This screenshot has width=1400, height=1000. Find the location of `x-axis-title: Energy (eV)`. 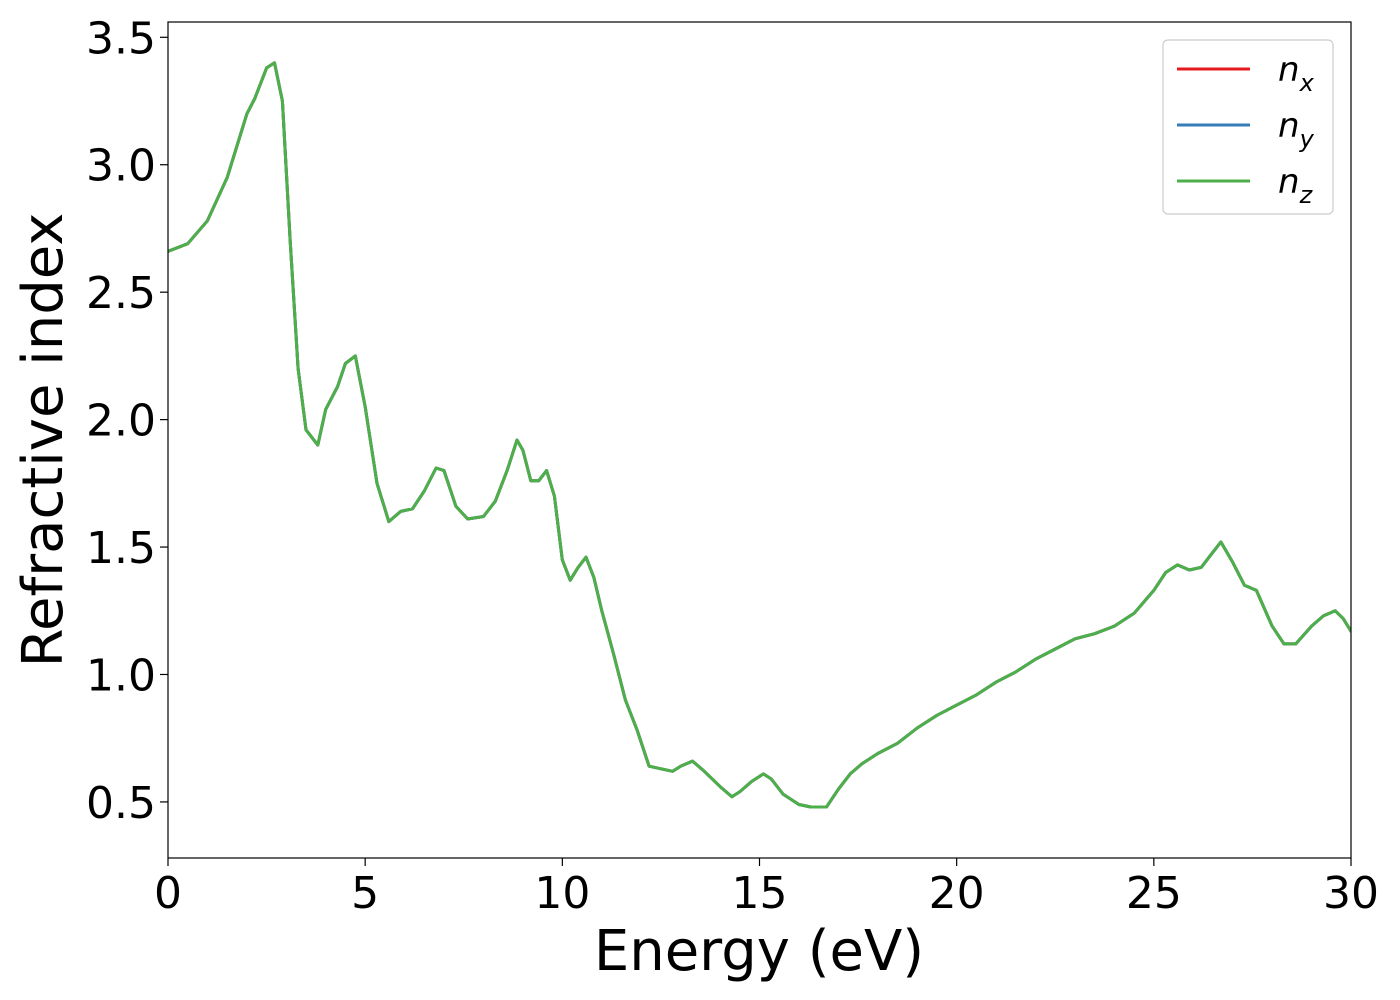

x-axis-title: Energy (eV) is located at coordinates (759, 951).